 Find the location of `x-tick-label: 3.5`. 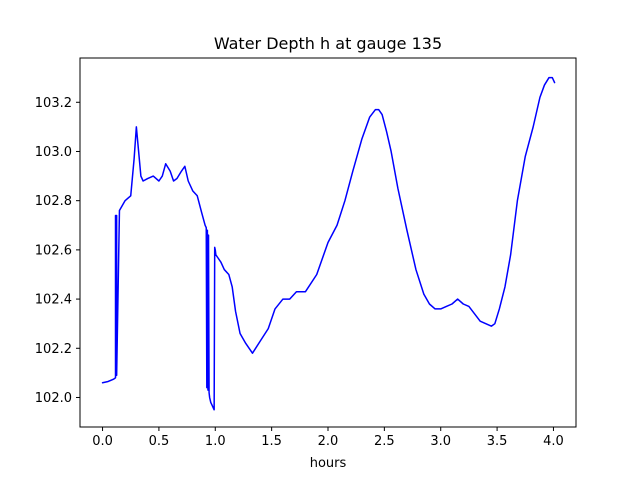

x-tick-label: 3.5 is located at coordinates (497, 441).